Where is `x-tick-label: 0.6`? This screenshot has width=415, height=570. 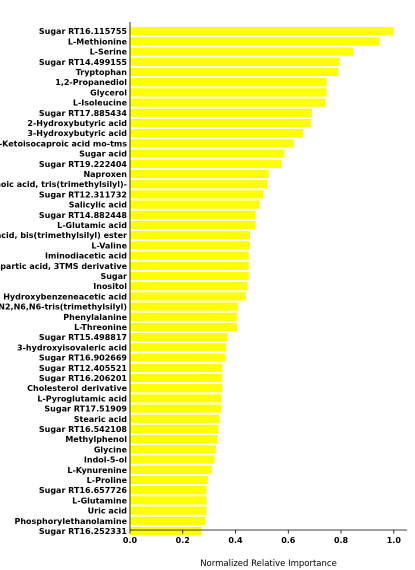 x-tick-label: 0.6 is located at coordinates (288, 540).